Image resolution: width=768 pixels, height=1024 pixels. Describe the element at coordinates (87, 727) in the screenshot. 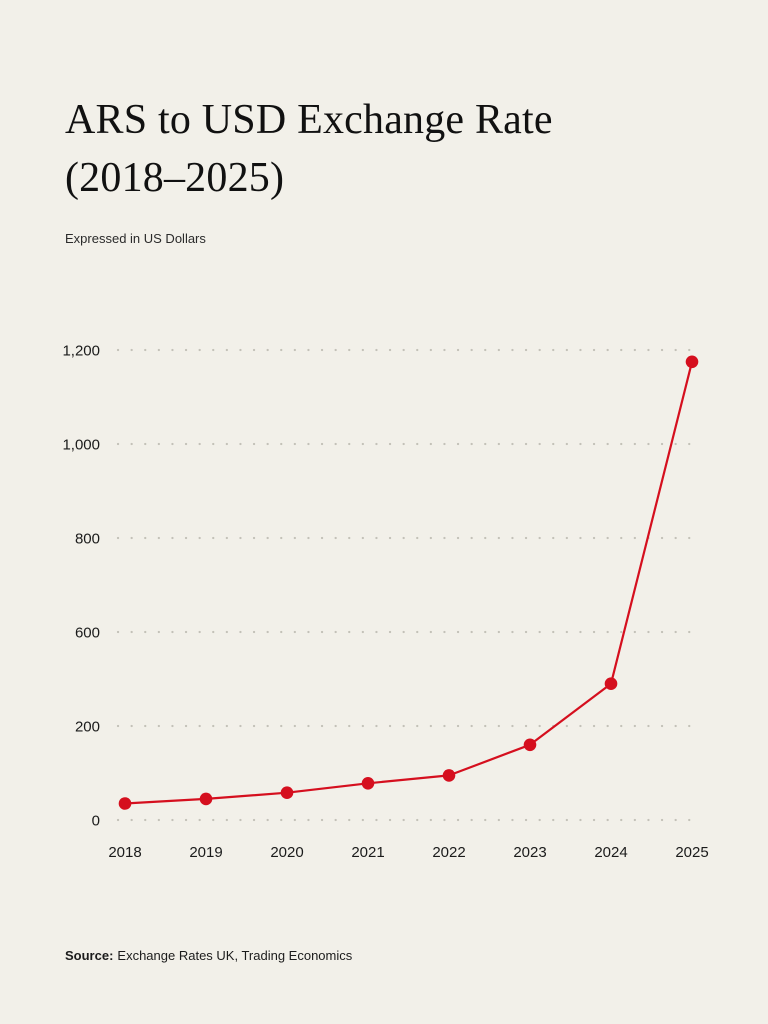

I see `y-axis-tick-label: 200` at that location.